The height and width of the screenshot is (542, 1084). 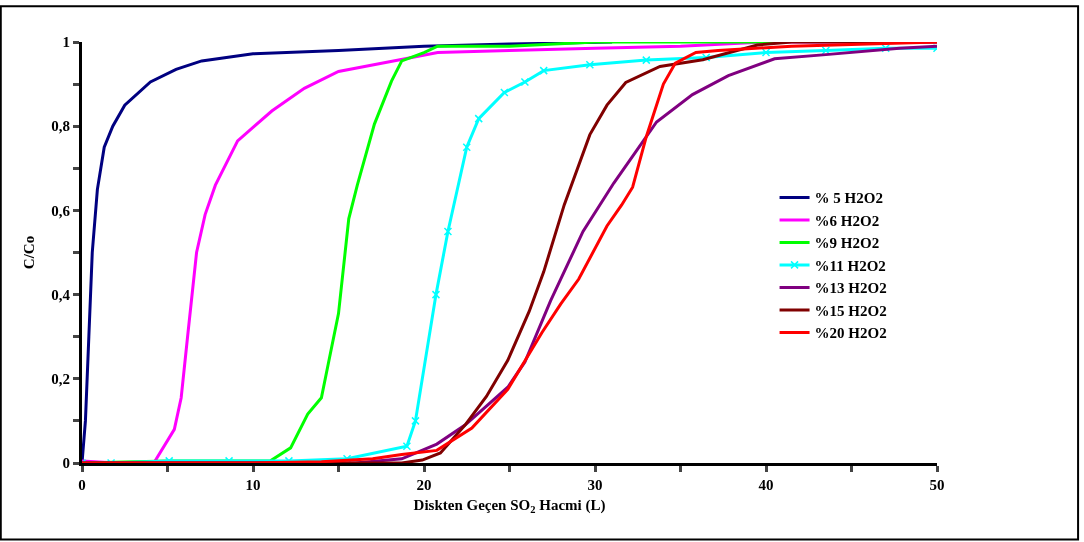 What do you see at coordinates (850, 265) in the screenshot?
I see `legend-label: %11 H2O2` at bounding box center [850, 265].